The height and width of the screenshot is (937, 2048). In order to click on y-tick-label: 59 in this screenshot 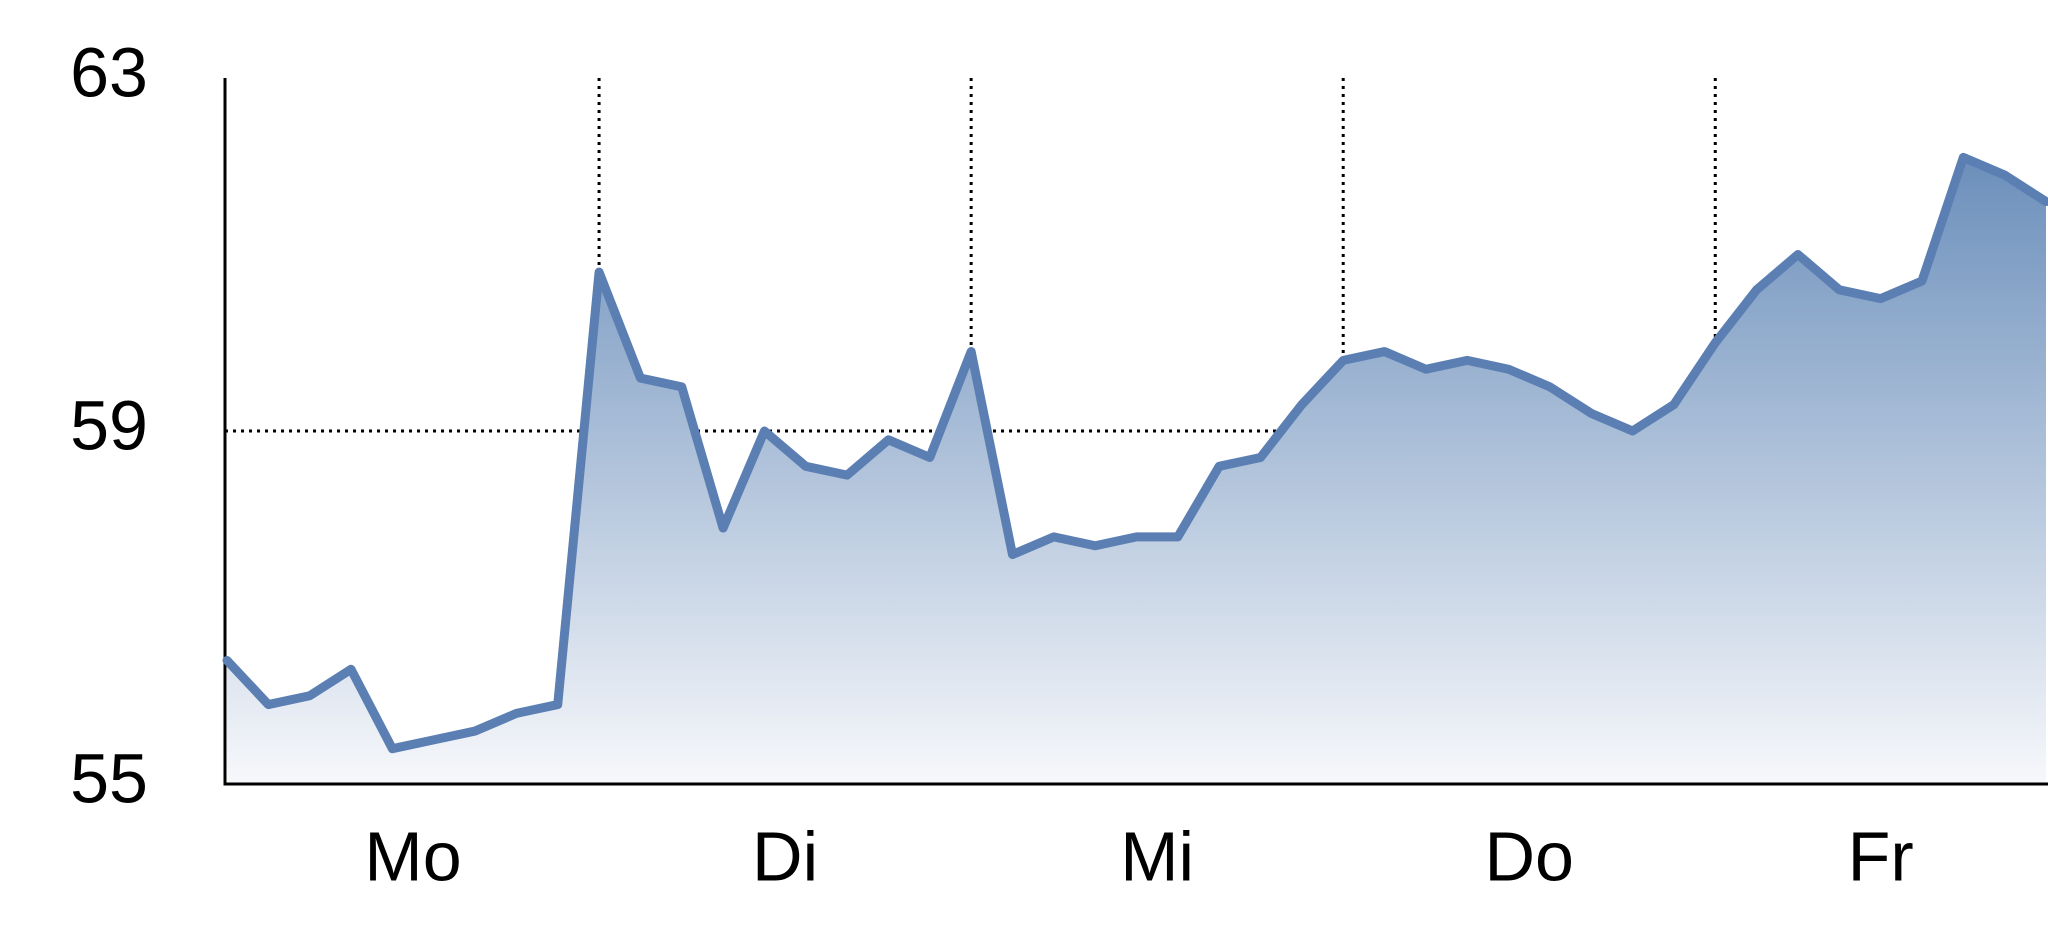, I will do `click(109, 425)`.